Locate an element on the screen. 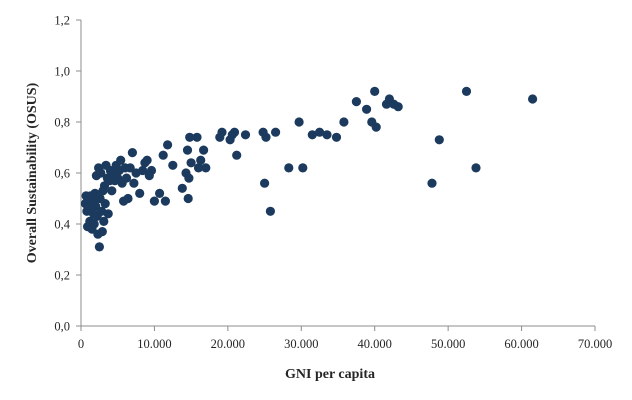 The image size is (632, 400). x-axis-title: GNI per capita is located at coordinates (330, 374).